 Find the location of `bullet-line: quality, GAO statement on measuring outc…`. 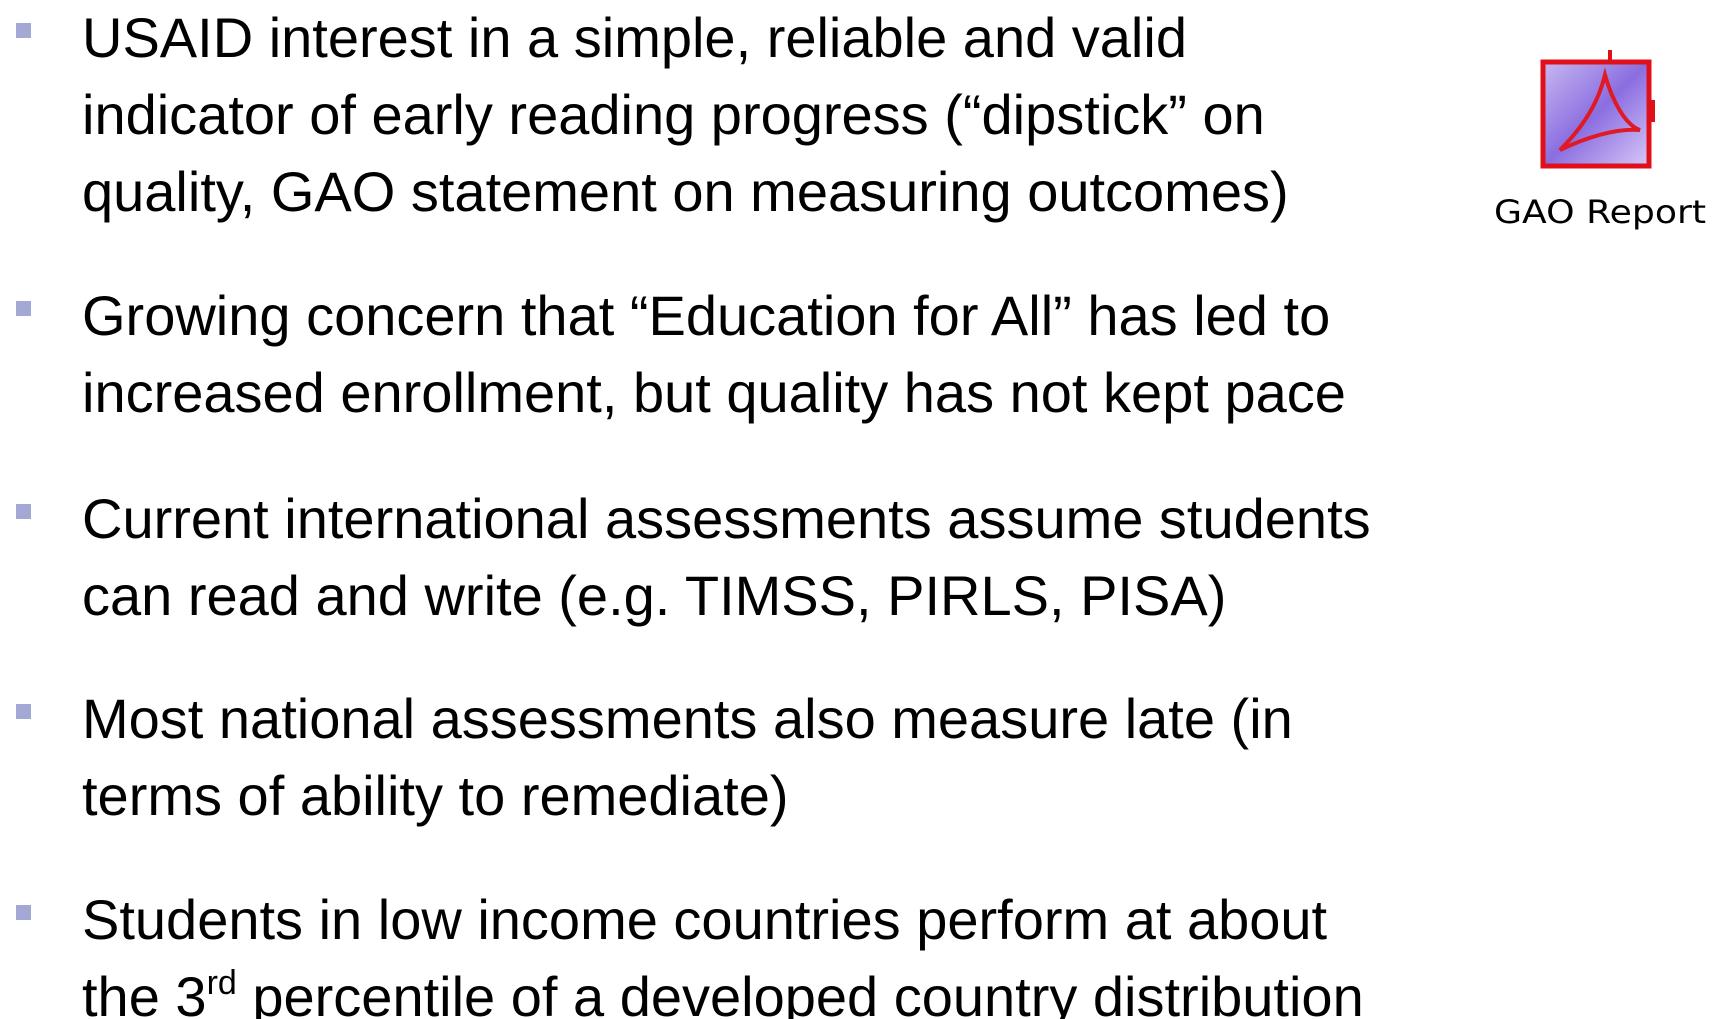

bullet-line: quality, GAO statement on measuring outc… is located at coordinates (685, 191).